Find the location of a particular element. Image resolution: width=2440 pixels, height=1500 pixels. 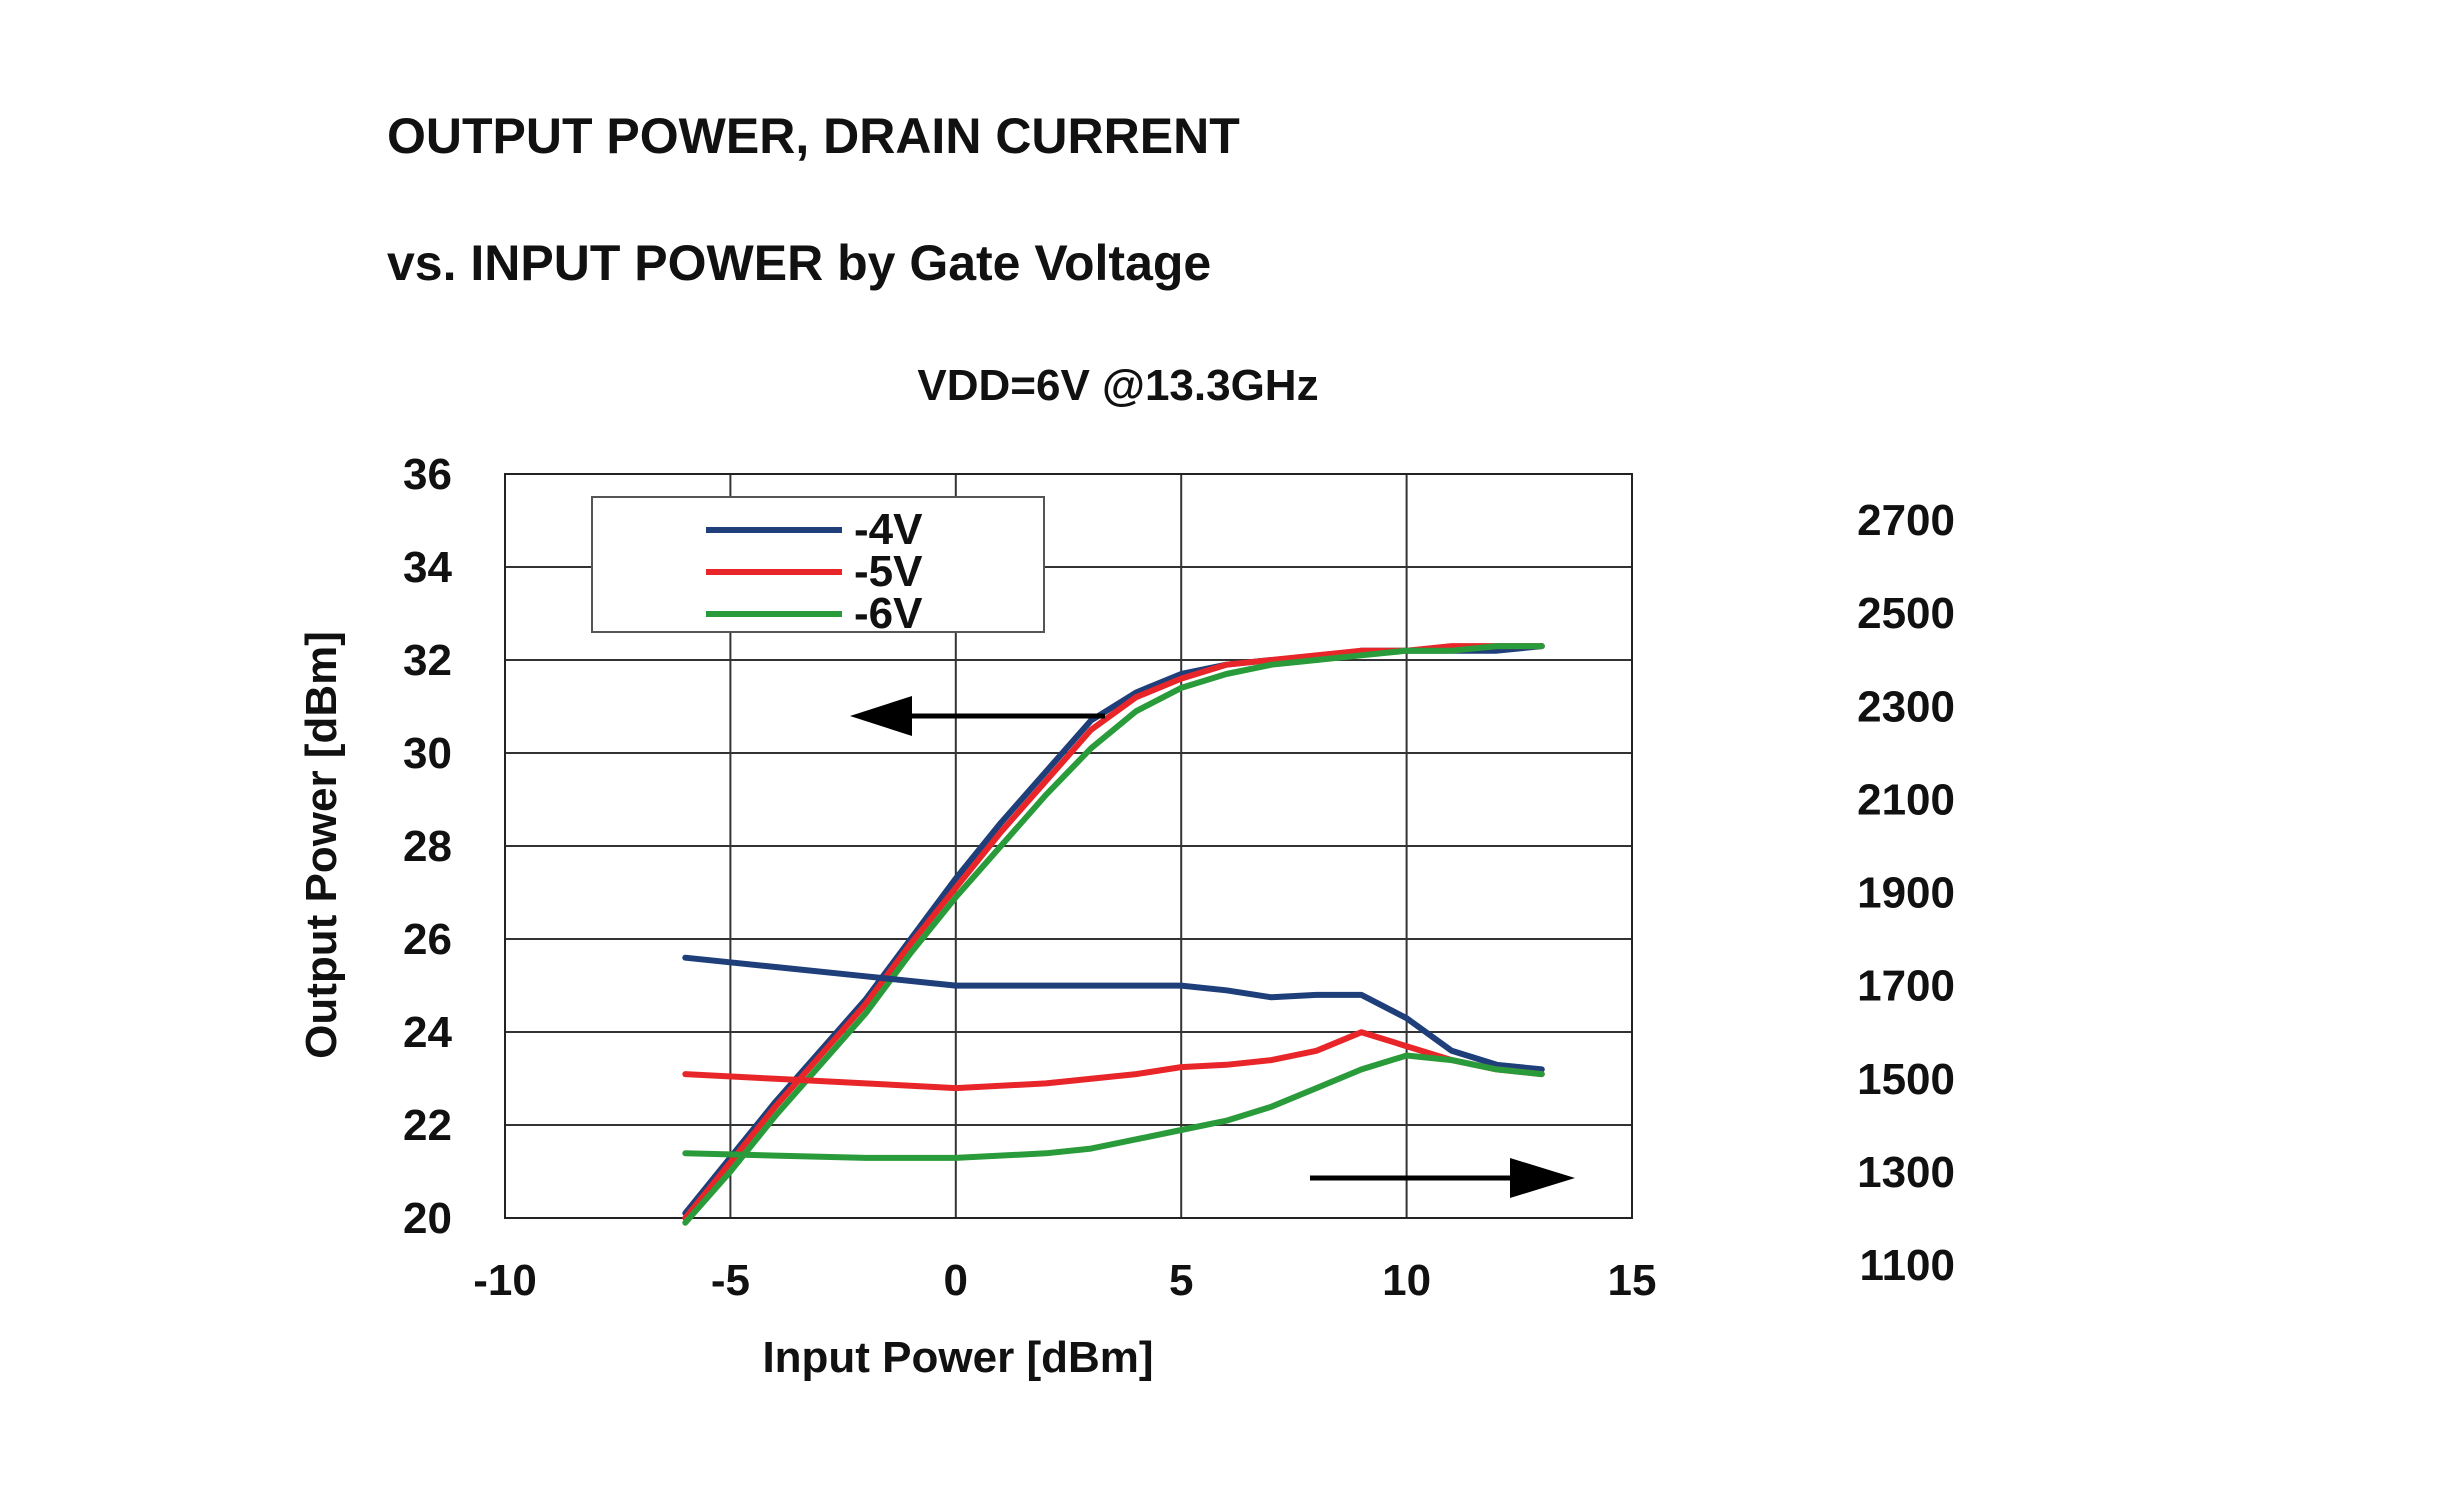

y-axis-label: Output Power [dBm] is located at coordinates (321, 845).